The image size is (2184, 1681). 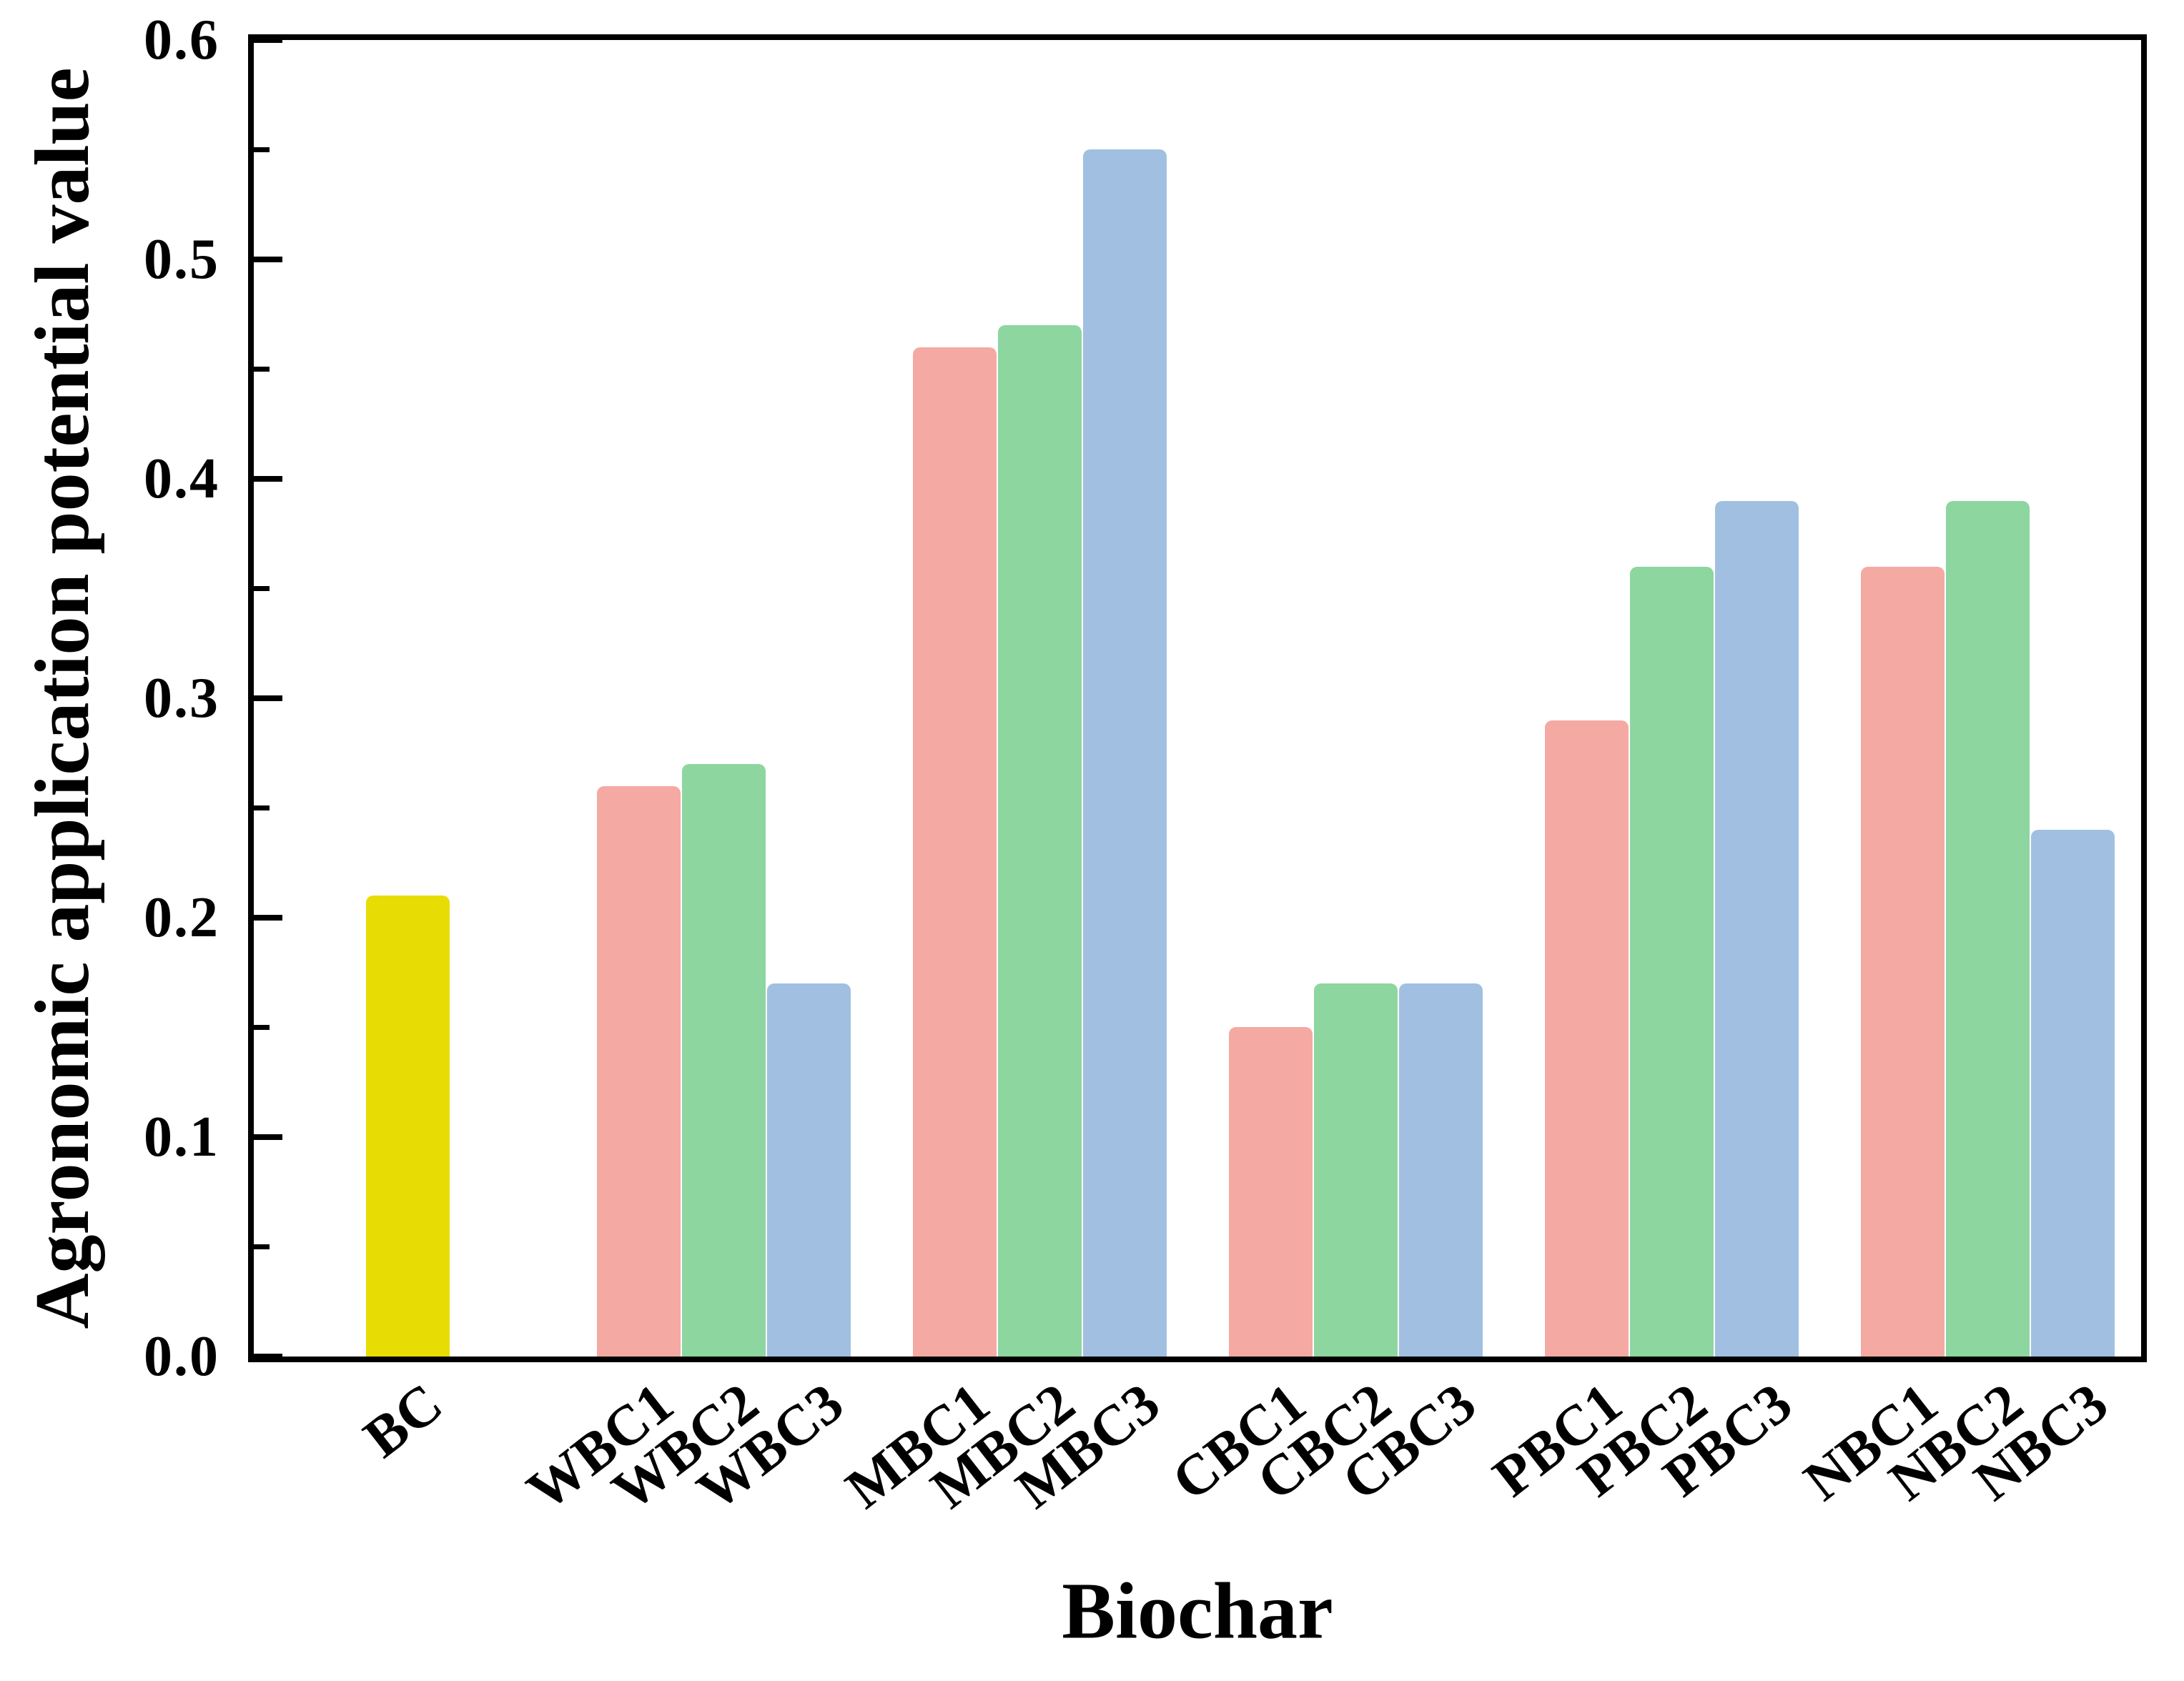 What do you see at coordinates (1903, 962) in the screenshot?
I see `bar-NBC1` at bounding box center [1903, 962].